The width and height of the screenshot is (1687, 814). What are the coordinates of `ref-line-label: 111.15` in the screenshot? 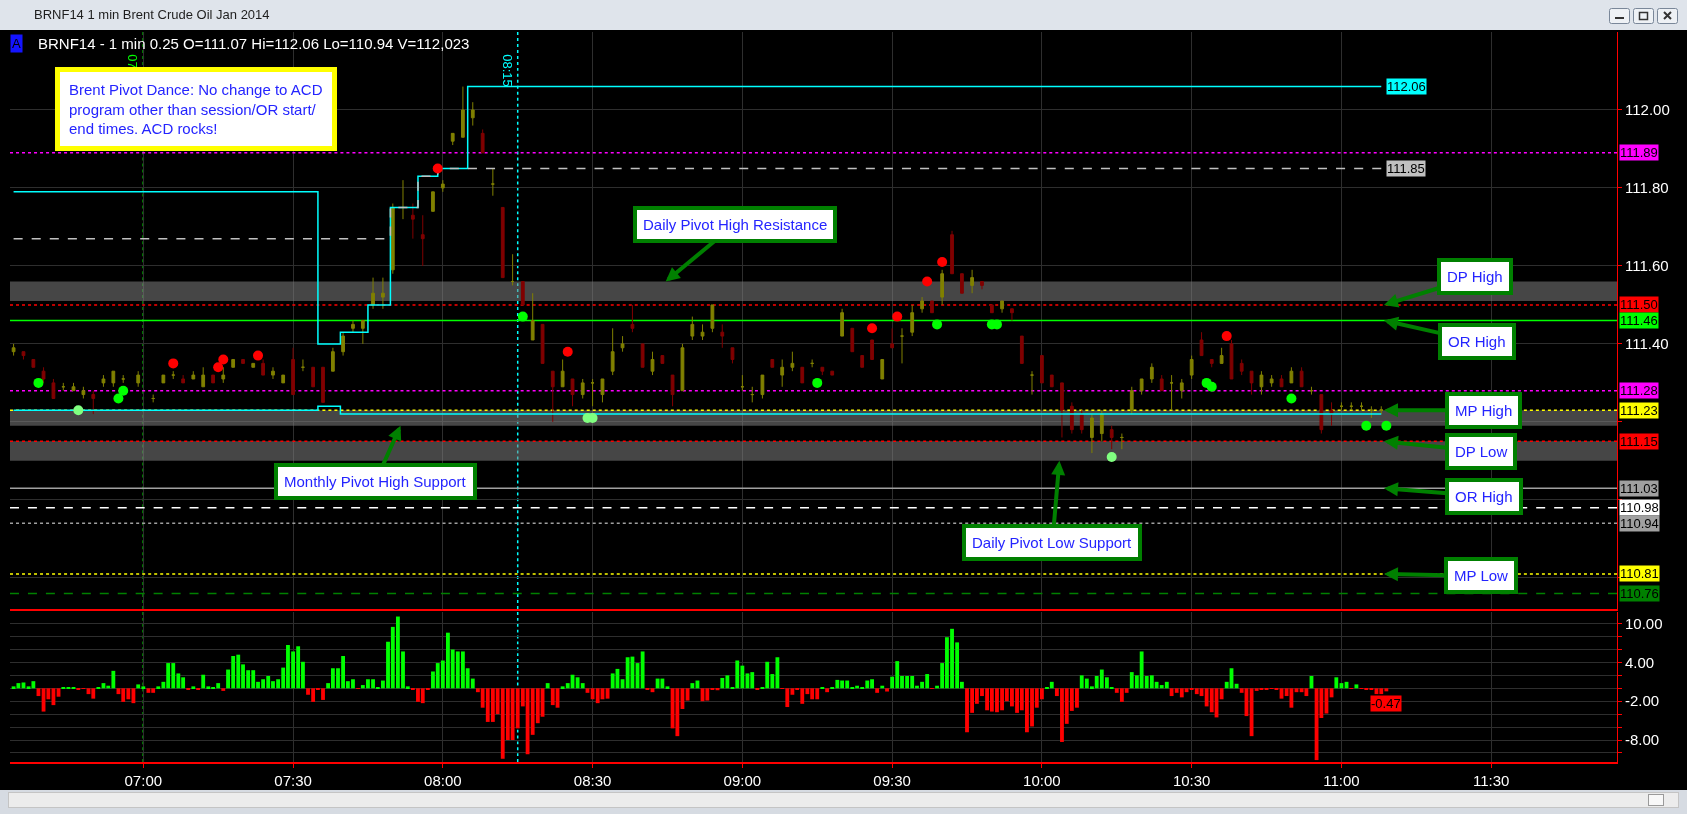 It's located at (1639, 441).